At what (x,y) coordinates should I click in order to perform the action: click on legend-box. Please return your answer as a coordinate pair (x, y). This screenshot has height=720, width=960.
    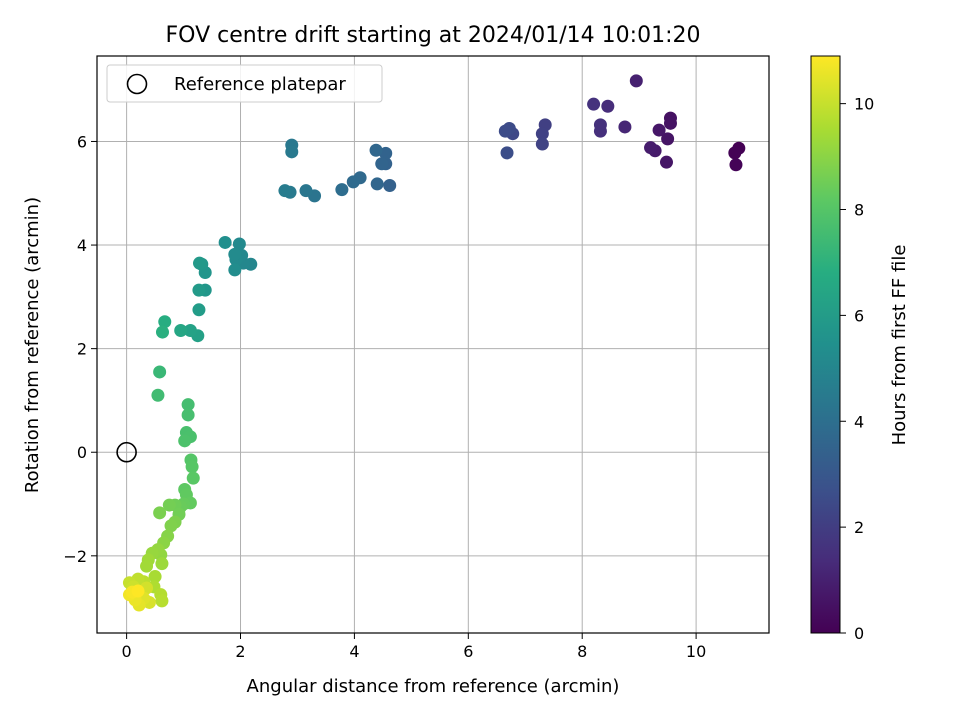
    Looking at the image, I should click on (244, 83).